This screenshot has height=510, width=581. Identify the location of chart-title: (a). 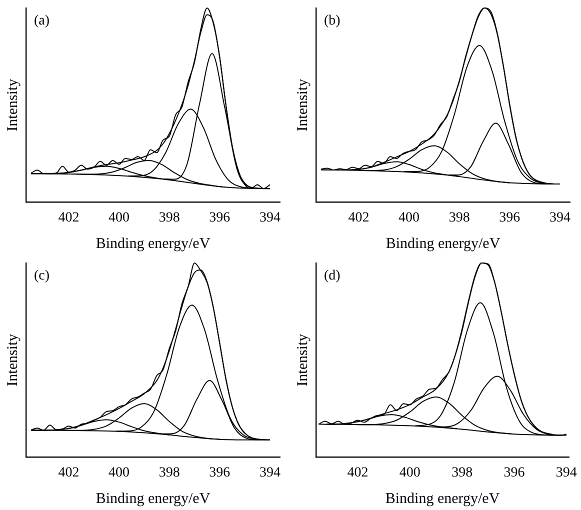
(42, 21).